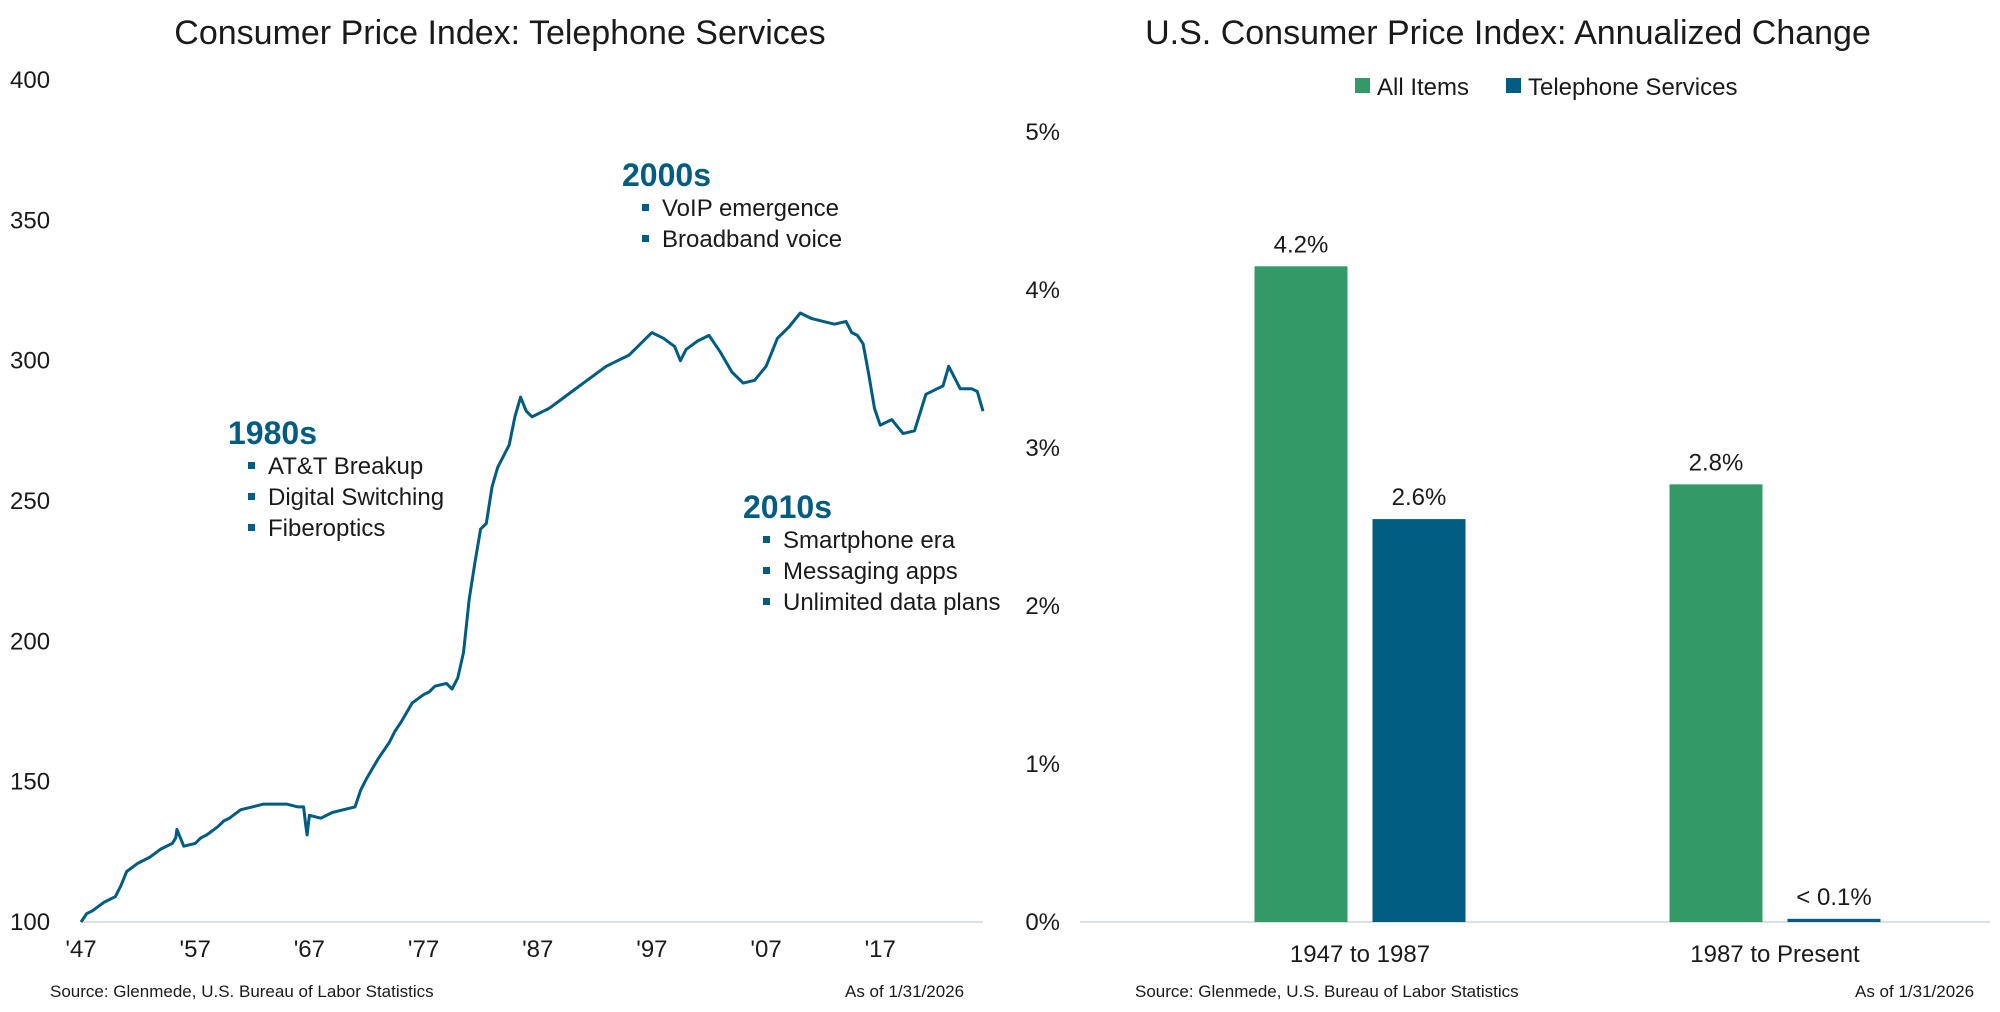 Image resolution: width=2000 pixels, height=1012 pixels. Describe the element at coordinates (195, 949) in the screenshot. I see `line-x-tick-label: '57` at that location.